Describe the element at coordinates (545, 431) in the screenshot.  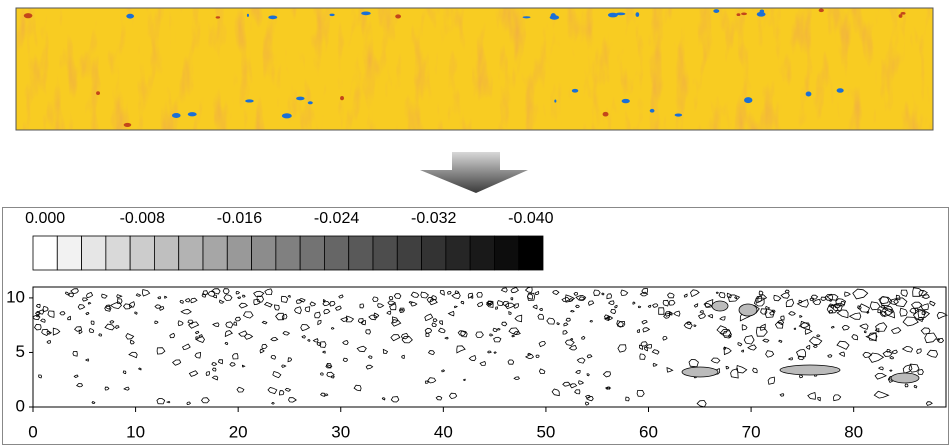
I see `x-tick-label: 50` at that location.